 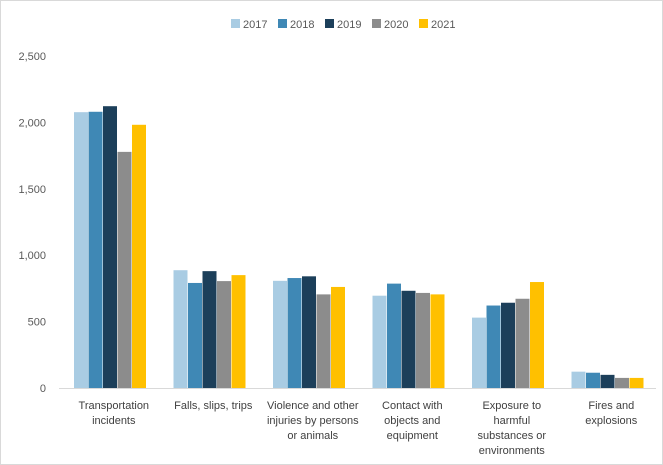 I want to click on legend-label-2021: 2021, so click(x=443, y=25).